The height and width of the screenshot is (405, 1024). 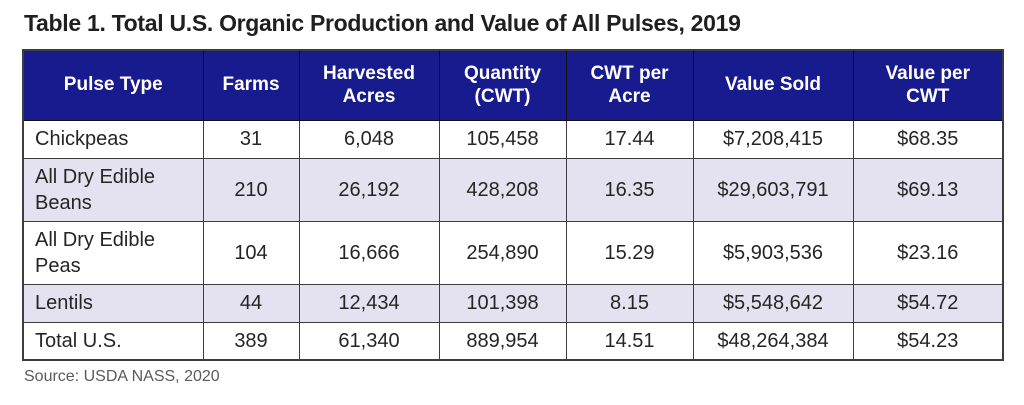 I want to click on col-header-harvested-acres: Harvested Acres, so click(x=369, y=85).